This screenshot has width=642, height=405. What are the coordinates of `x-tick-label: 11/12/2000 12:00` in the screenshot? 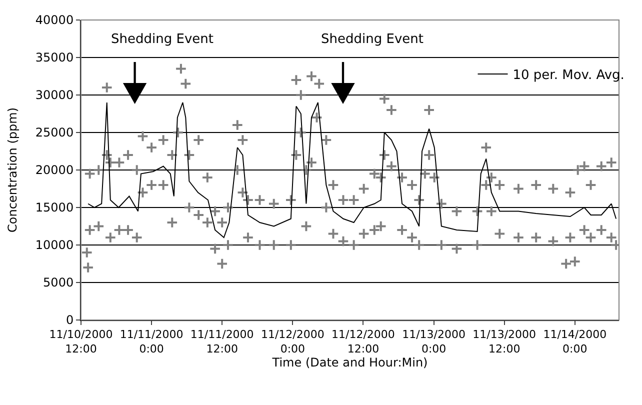 It's located at (363, 342).